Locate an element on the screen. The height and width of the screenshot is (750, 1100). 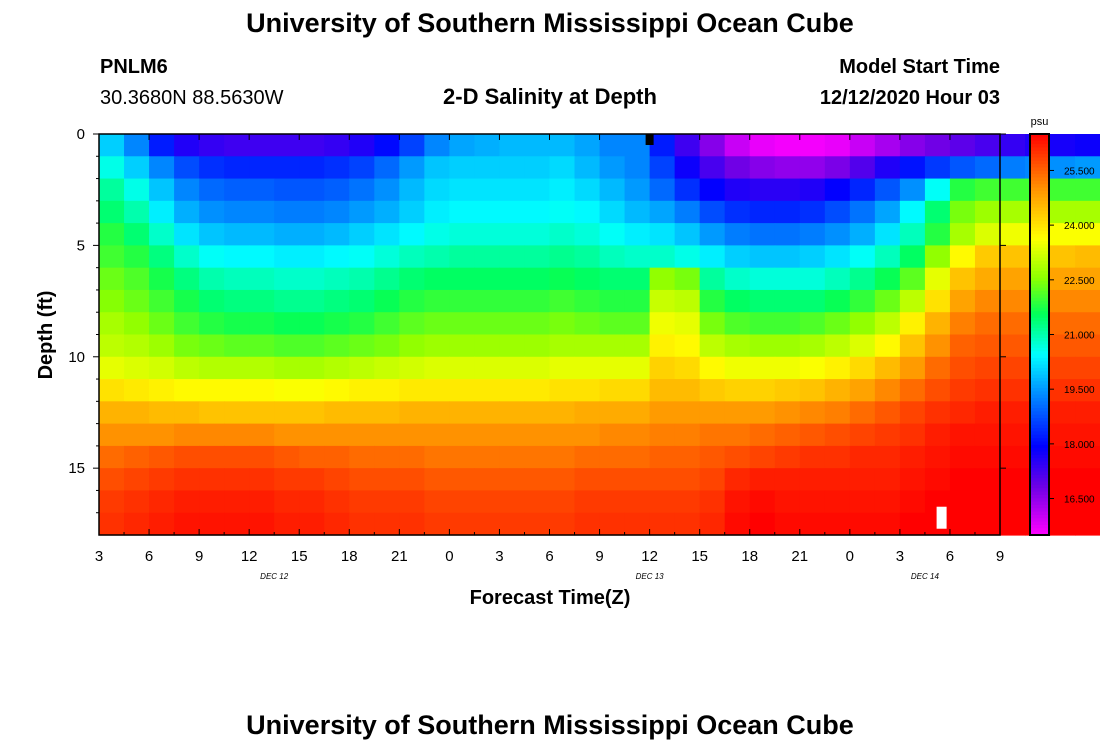
x-tick-label: 6 is located at coordinates (950, 556).